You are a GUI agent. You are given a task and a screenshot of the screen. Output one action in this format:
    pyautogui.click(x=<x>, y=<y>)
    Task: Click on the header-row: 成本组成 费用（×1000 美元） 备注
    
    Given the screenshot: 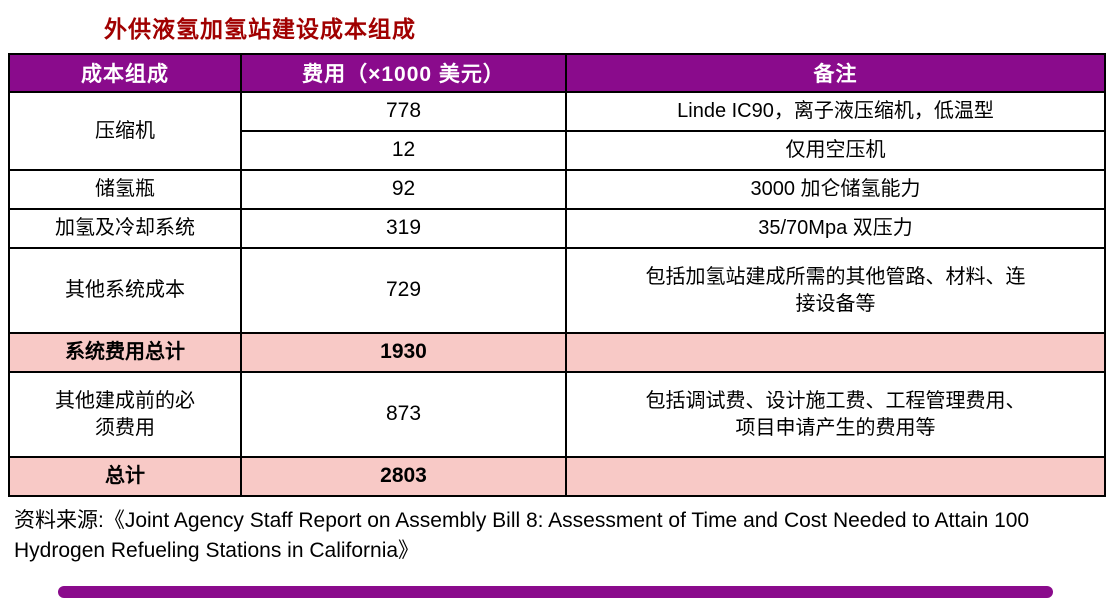 What is the action you would take?
    pyautogui.click(x=557, y=73)
    